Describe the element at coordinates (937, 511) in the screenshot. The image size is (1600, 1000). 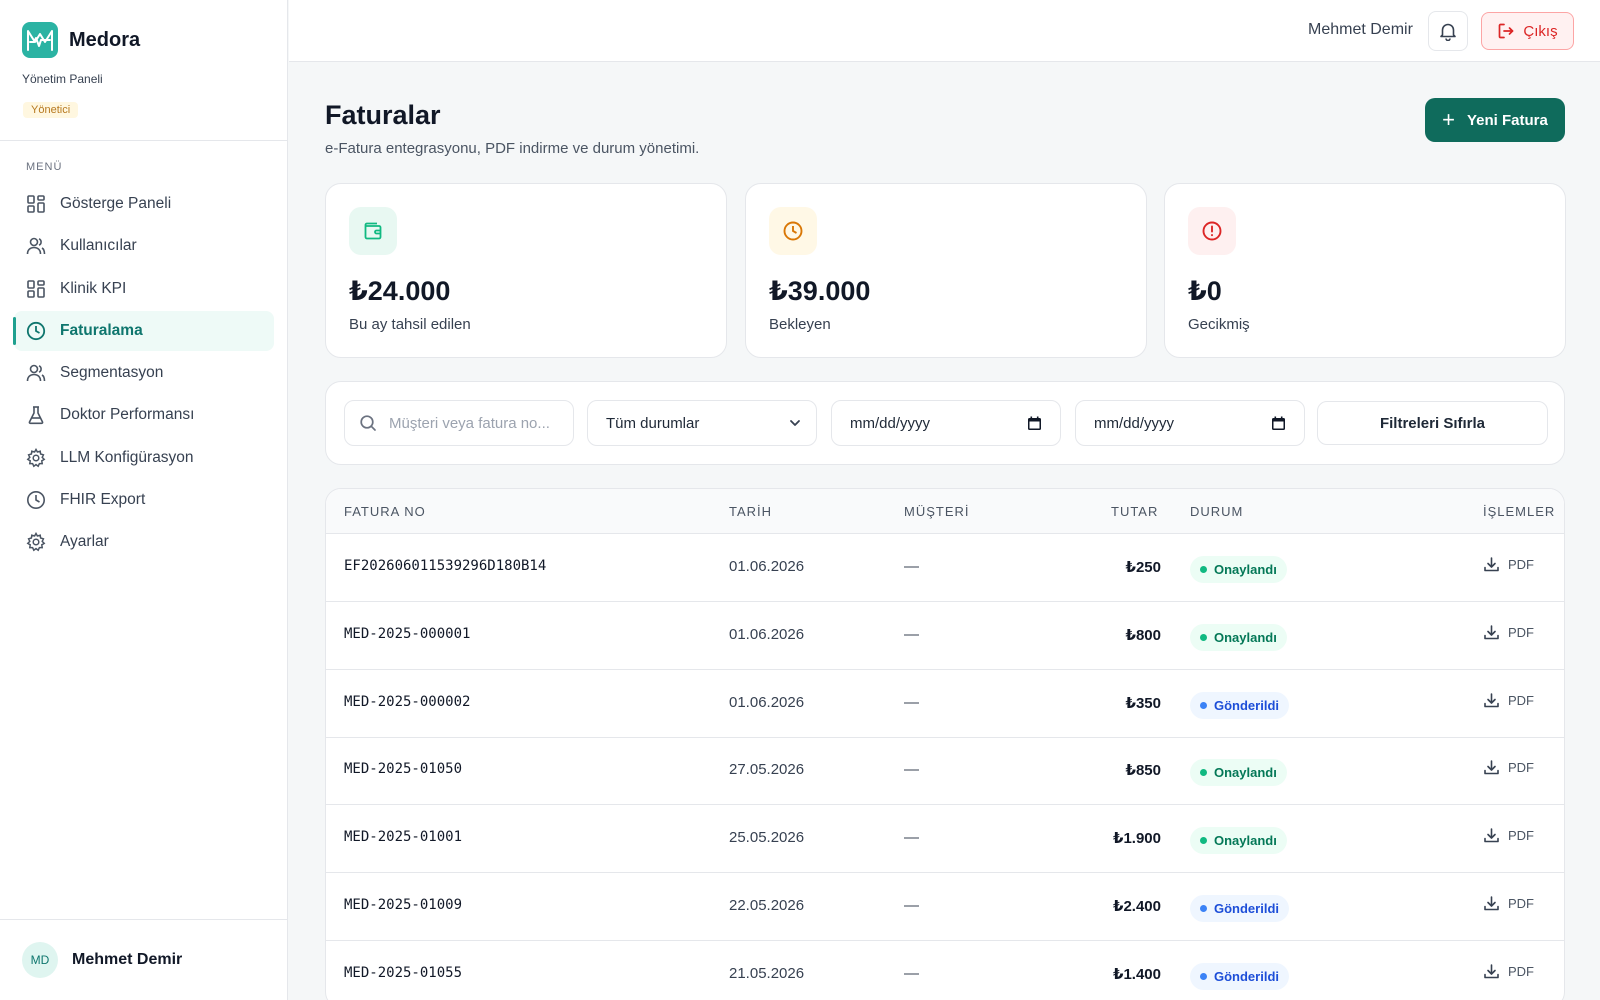
I see `column-header: MÜŞTERİ` at that location.